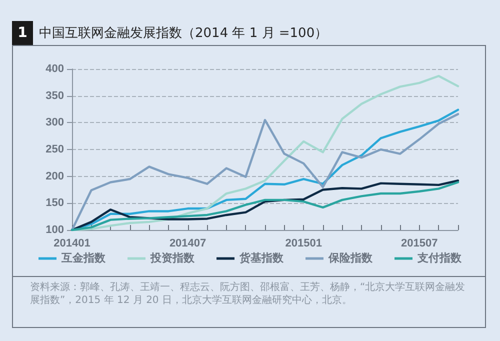 The width and height of the screenshot is (500, 341). I want to click on x-tick-label: 201401, so click(72, 244).